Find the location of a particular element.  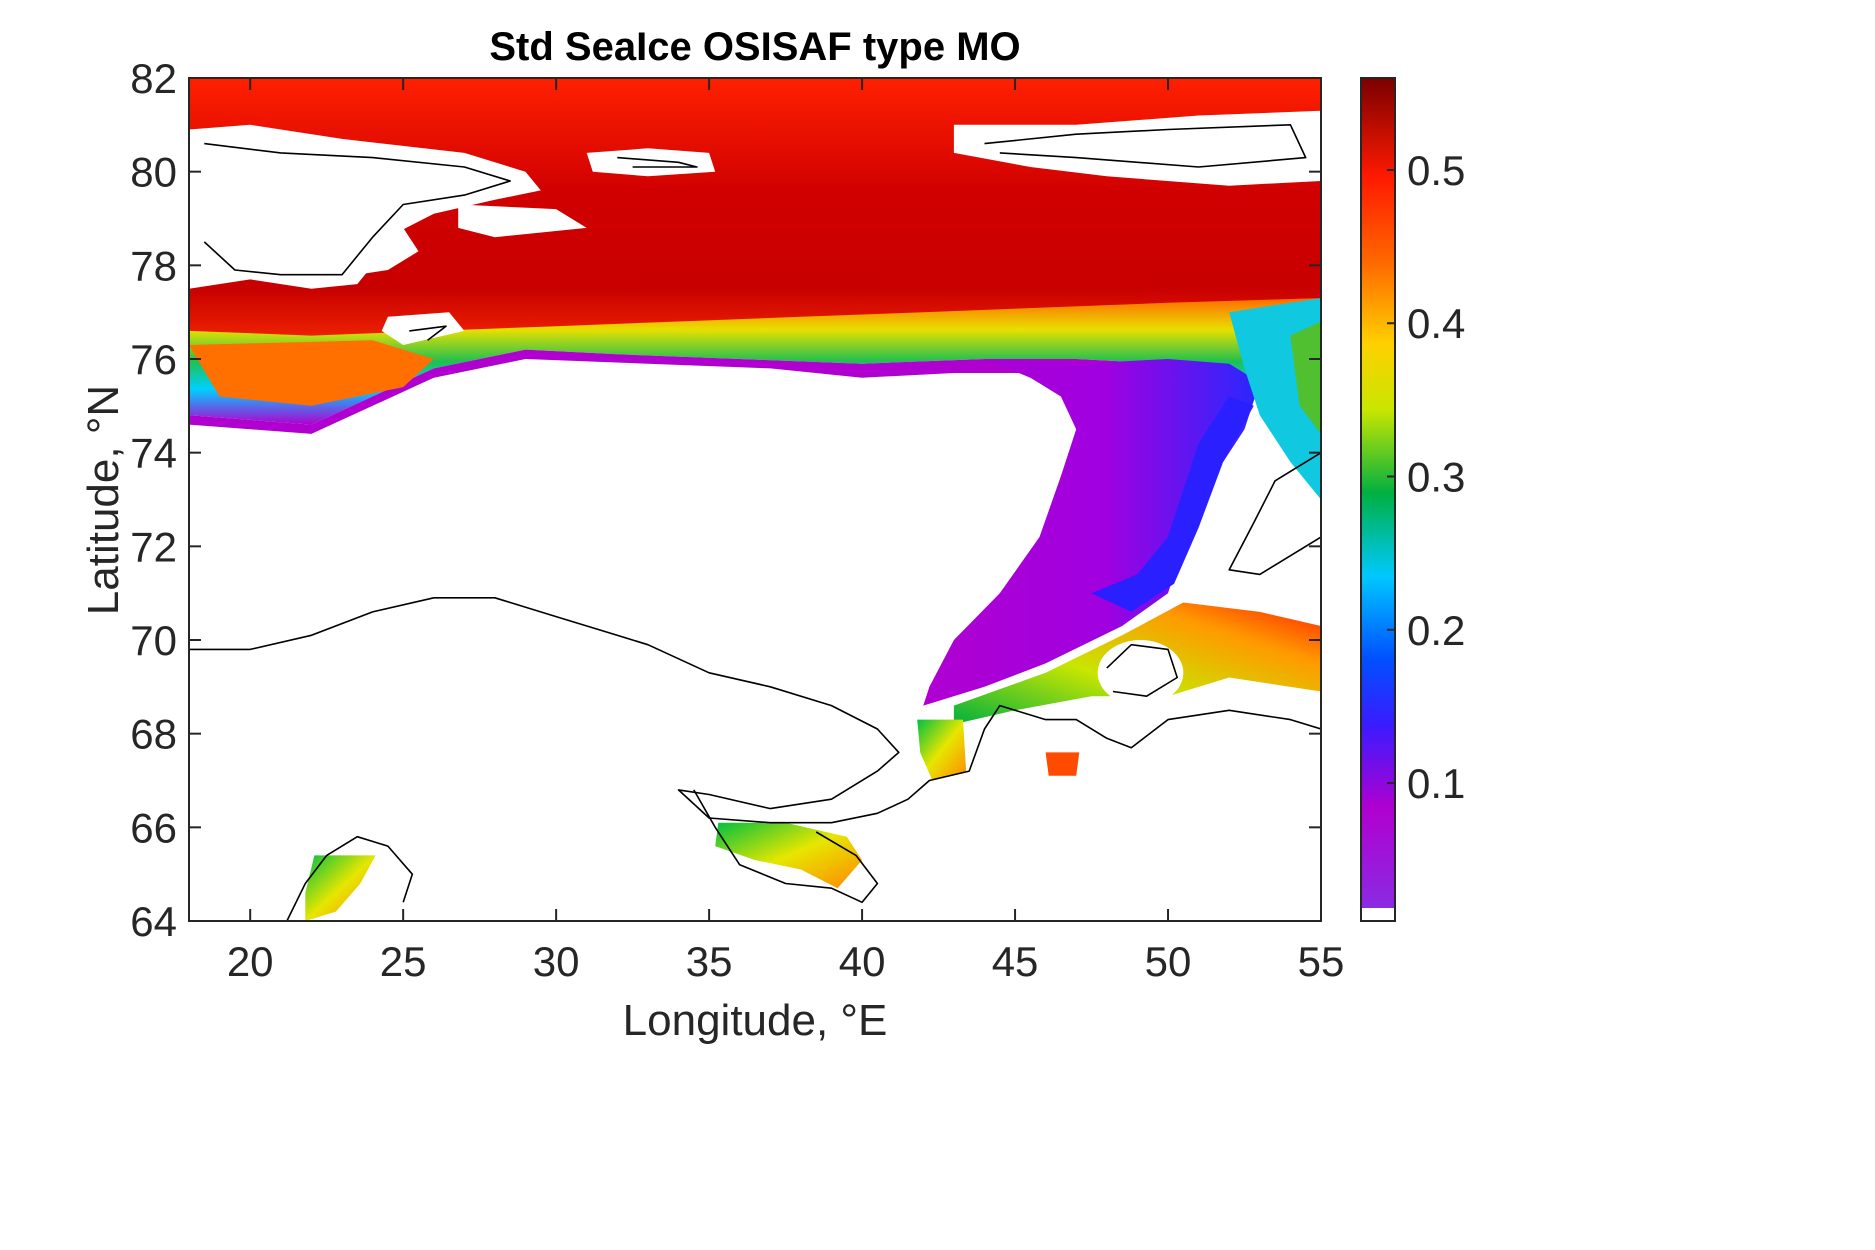

y-tick-label: 82 is located at coordinates (153, 78).